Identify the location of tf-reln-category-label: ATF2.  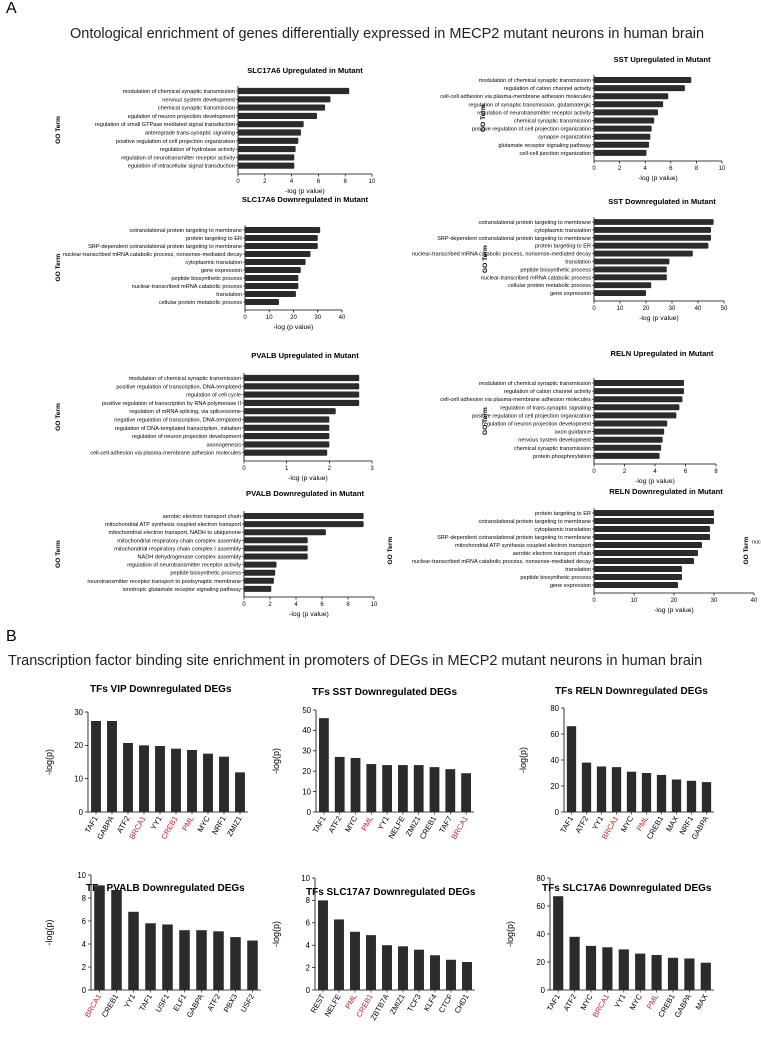
(581, 825).